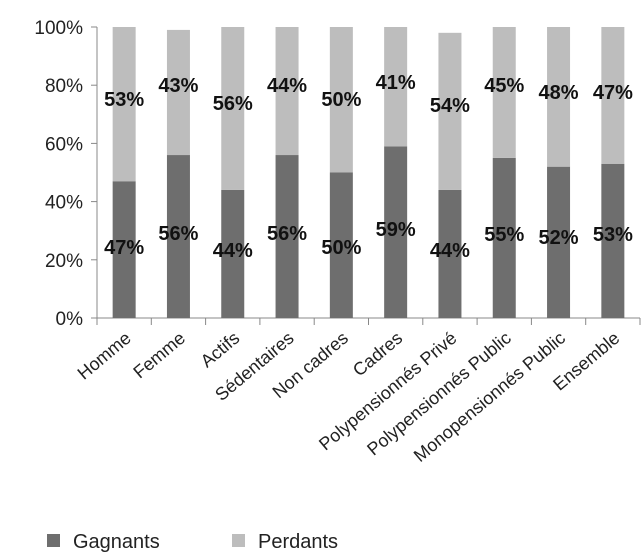 The height and width of the screenshot is (553, 642). What do you see at coordinates (298, 542) in the screenshot?
I see `legend-label: Perdants` at bounding box center [298, 542].